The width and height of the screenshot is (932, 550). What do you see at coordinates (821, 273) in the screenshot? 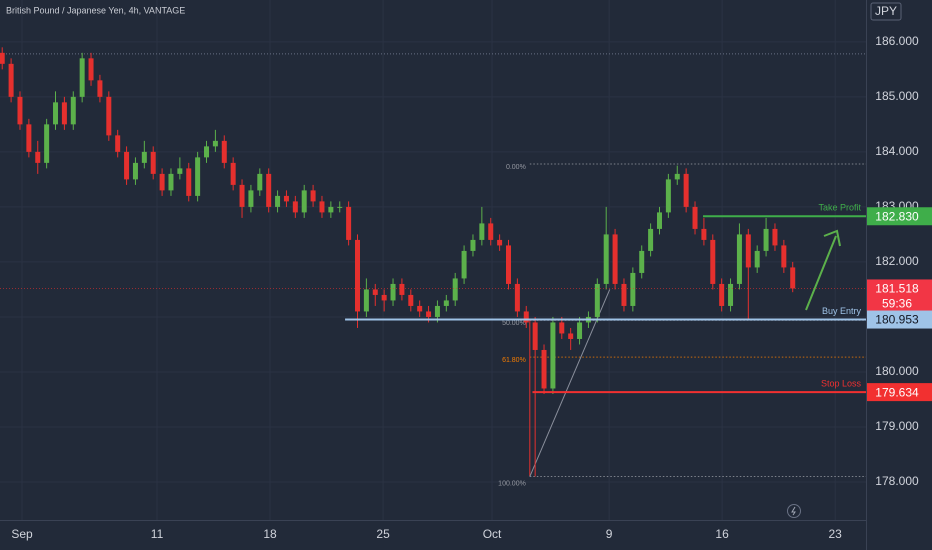
I see `arrow-shaft` at bounding box center [821, 273].